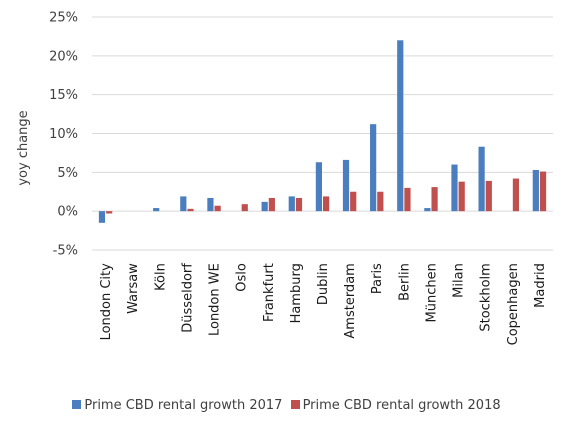 The height and width of the screenshot is (421, 573). Describe the element at coordinates (350, 300) in the screenshot. I see `x-category-label: Amsterdam` at that location.